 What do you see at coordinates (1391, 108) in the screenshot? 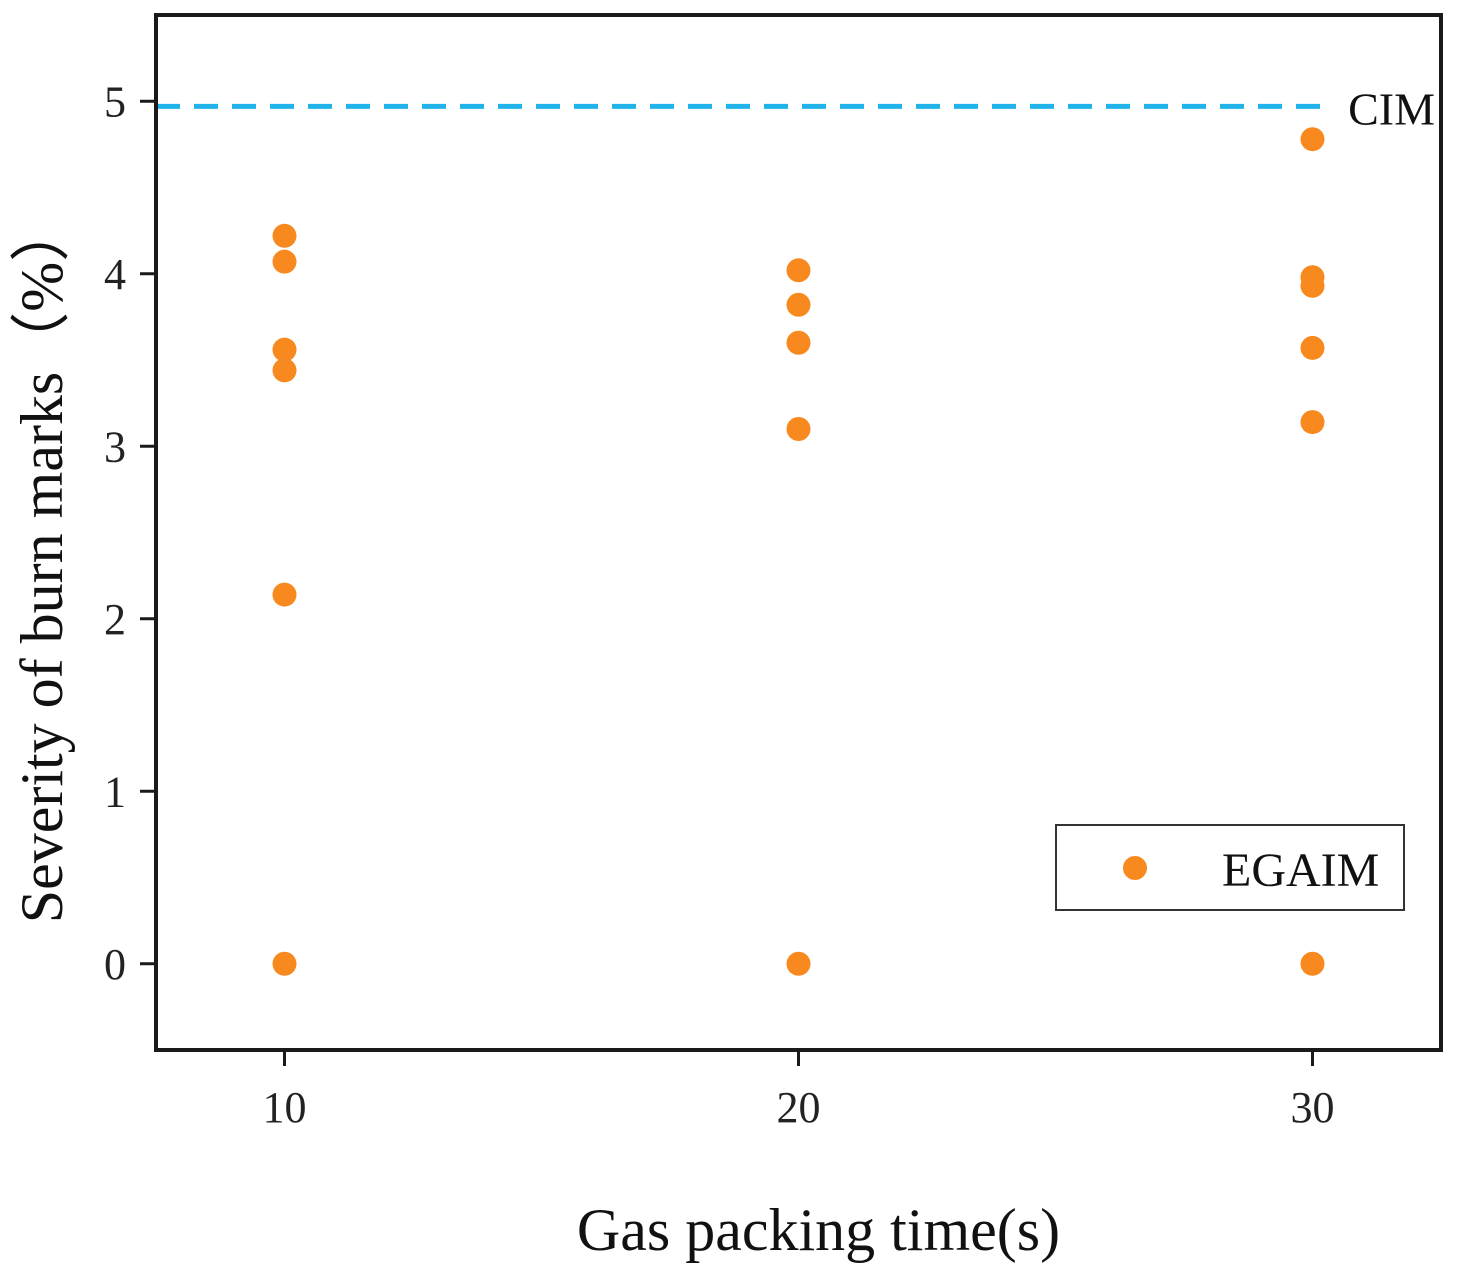
I see `reference-label-cim: CIM` at bounding box center [1391, 108].